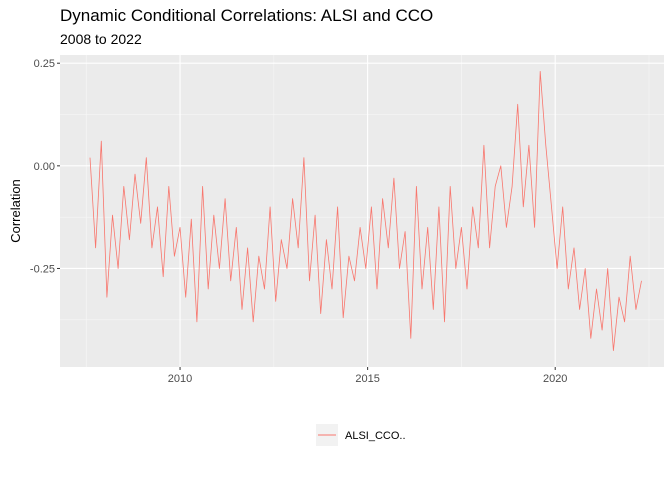  What do you see at coordinates (42, 269) in the screenshot?
I see `y-tick-label: -0.25` at bounding box center [42, 269].